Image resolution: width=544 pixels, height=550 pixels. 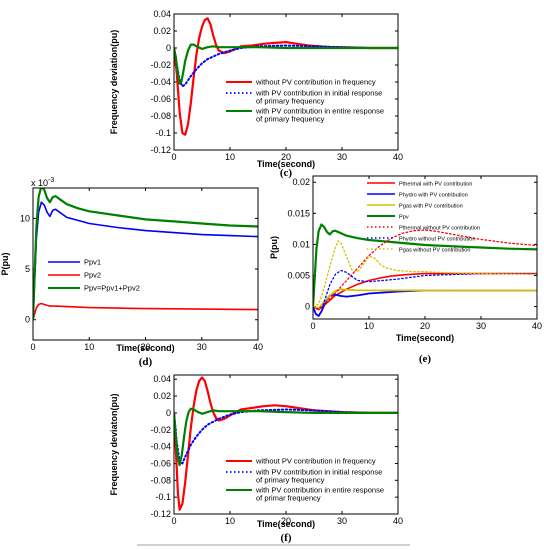 I want to click on legend-label: Phydro with PV contribution, so click(x=433, y=196).